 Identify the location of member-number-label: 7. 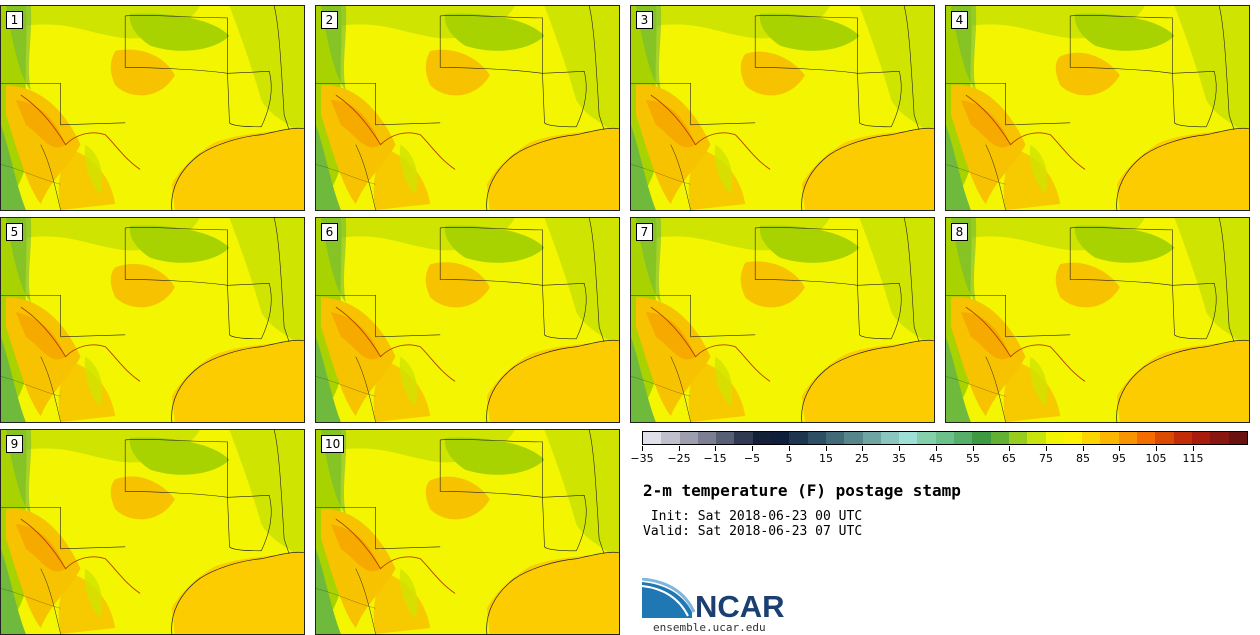
(644, 232).